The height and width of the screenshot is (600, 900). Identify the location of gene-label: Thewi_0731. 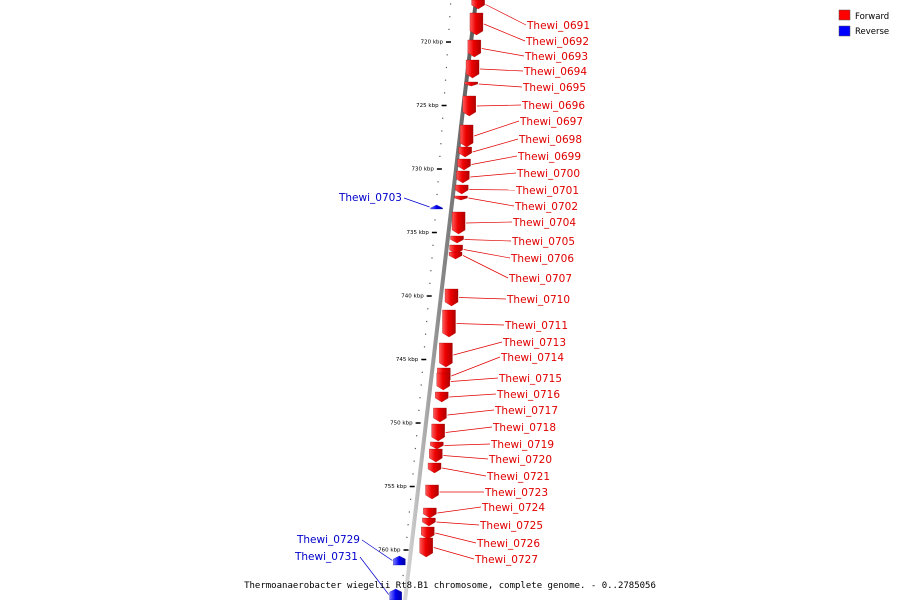
(326, 557).